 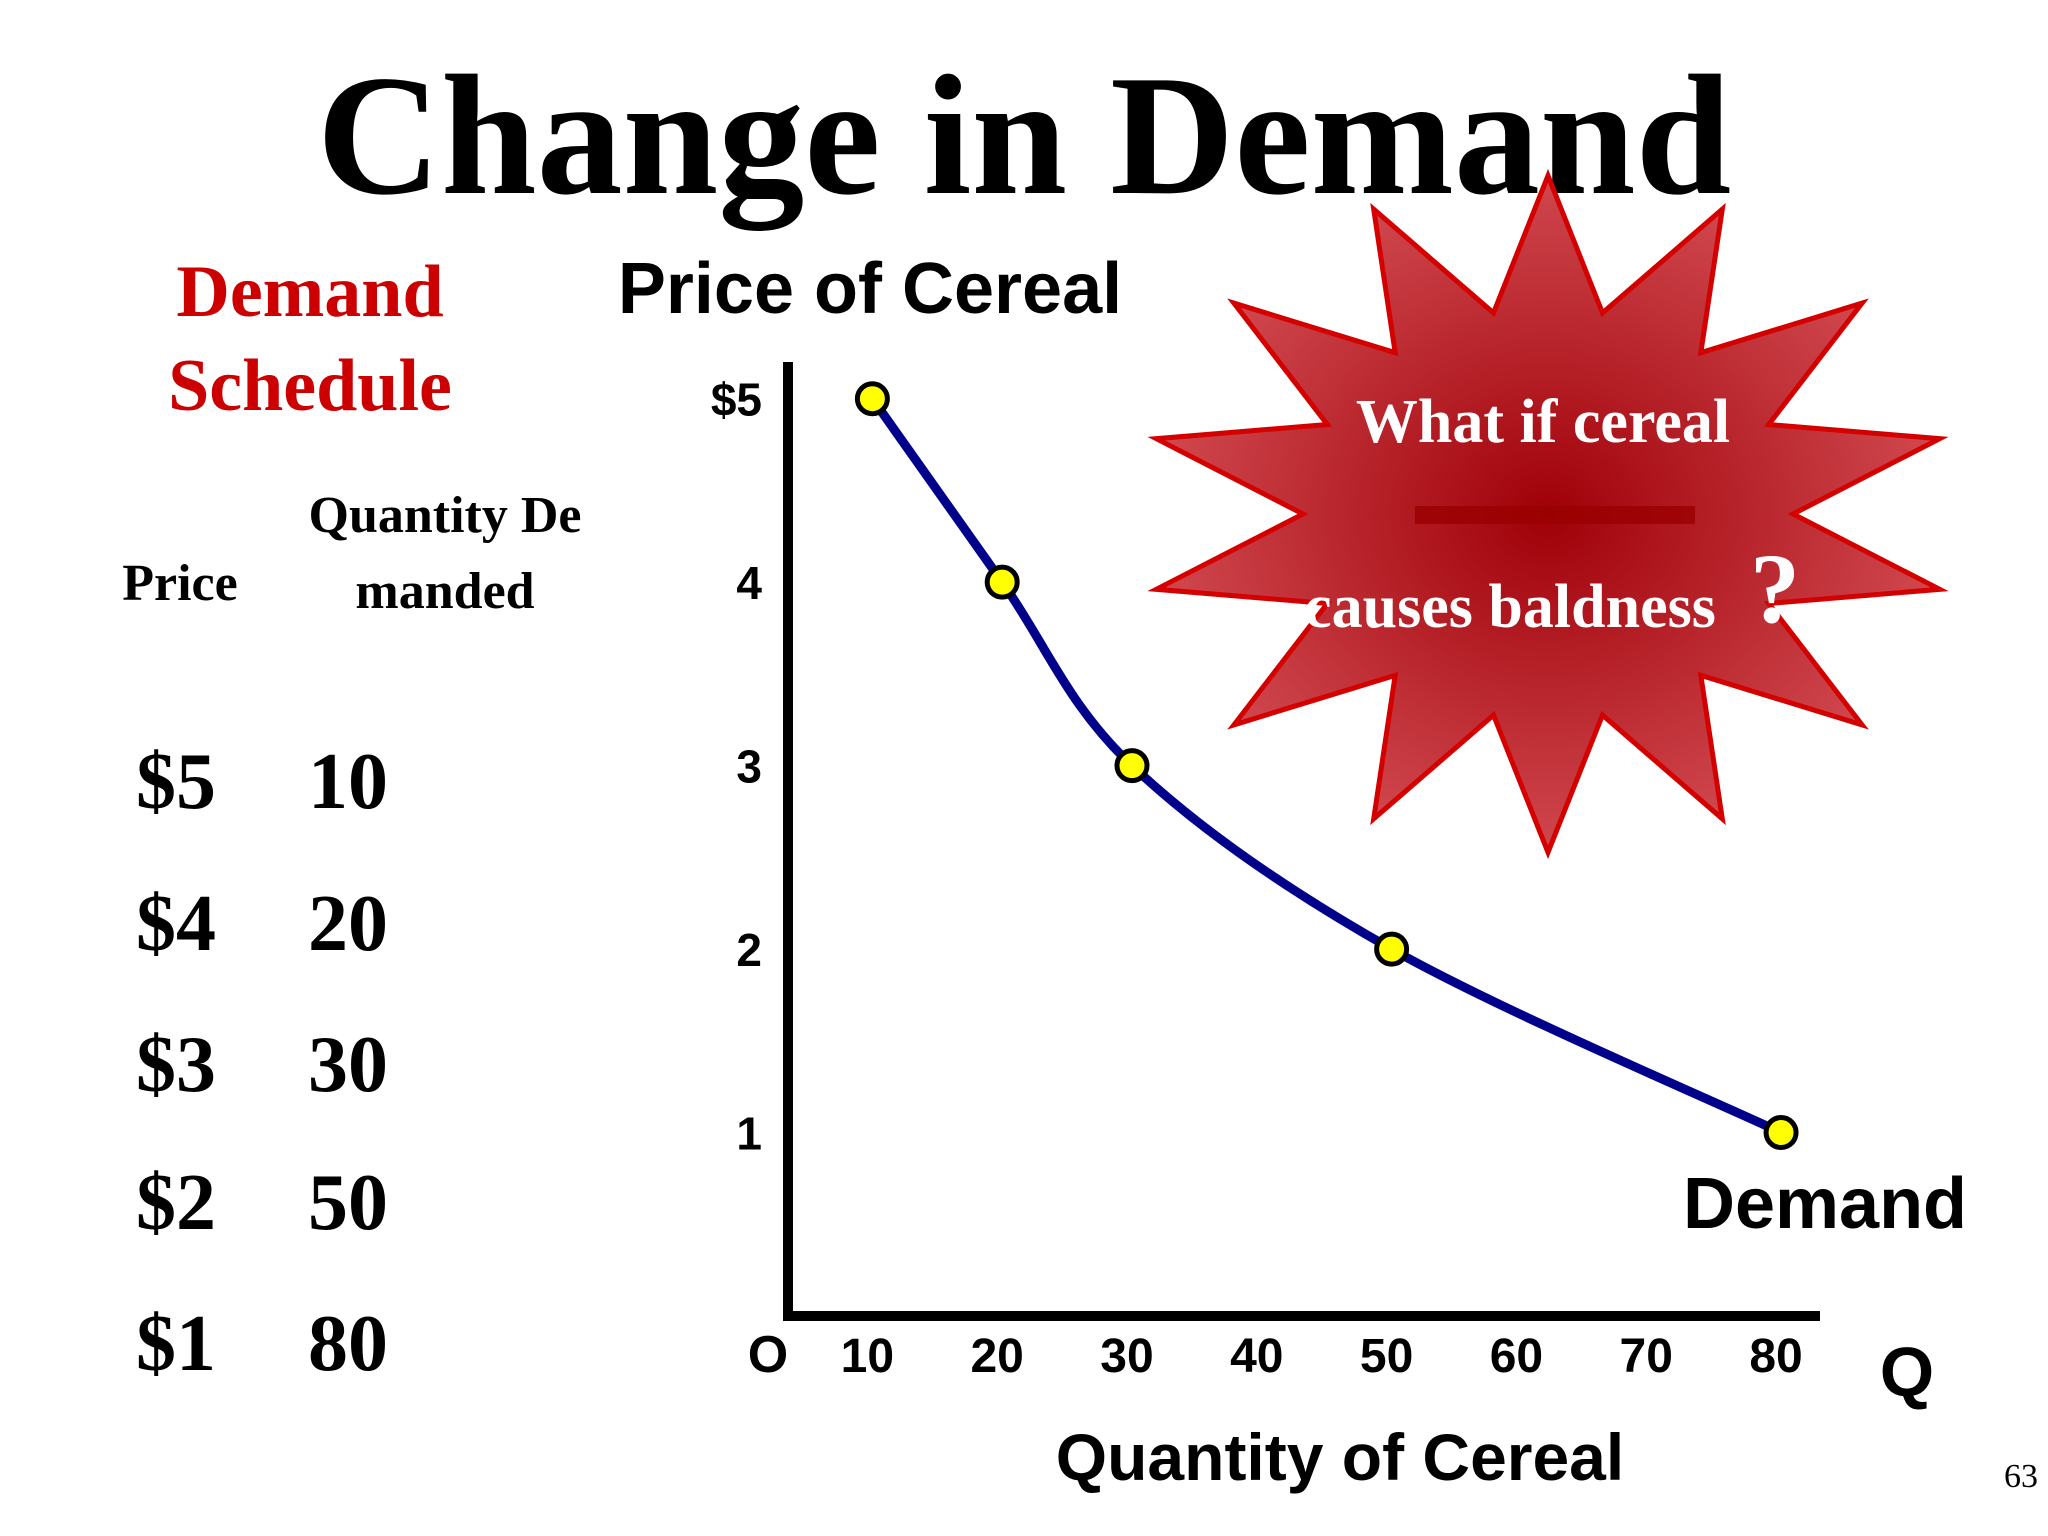 I want to click on y-axis-title: Price of Cereal, so click(x=870, y=289).